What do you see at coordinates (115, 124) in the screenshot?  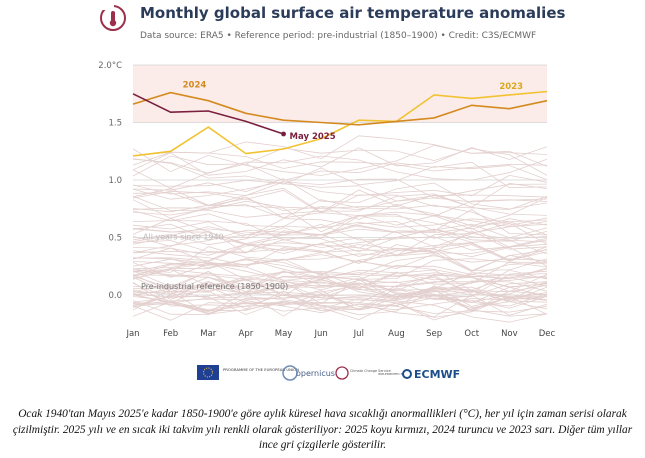 I see `y-tick-label: 1.5` at bounding box center [115, 124].